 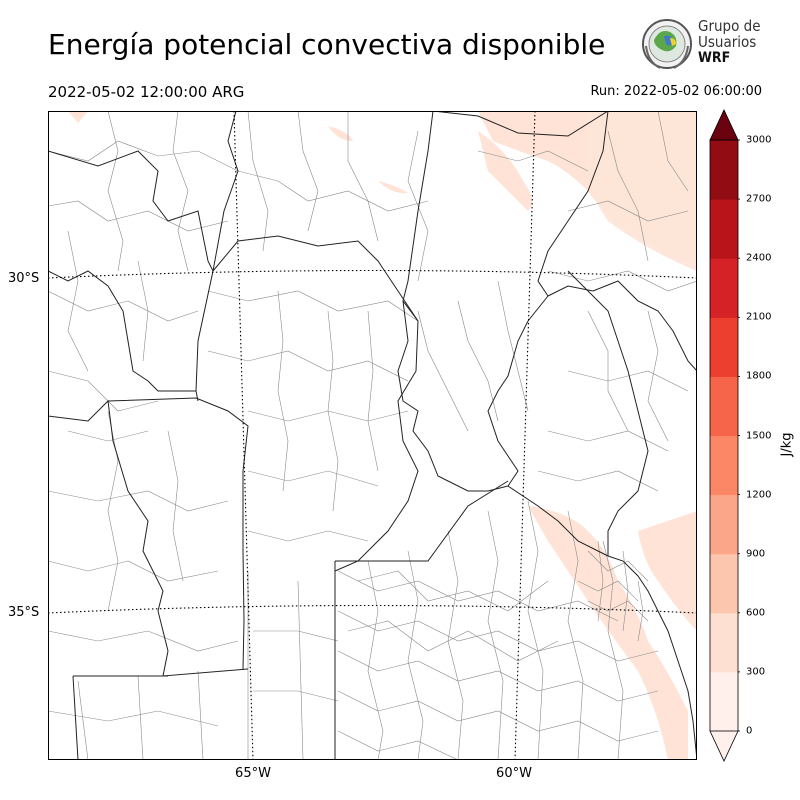 What do you see at coordinates (714, 58) in the screenshot?
I see `logo-line-3: WRF` at bounding box center [714, 58].